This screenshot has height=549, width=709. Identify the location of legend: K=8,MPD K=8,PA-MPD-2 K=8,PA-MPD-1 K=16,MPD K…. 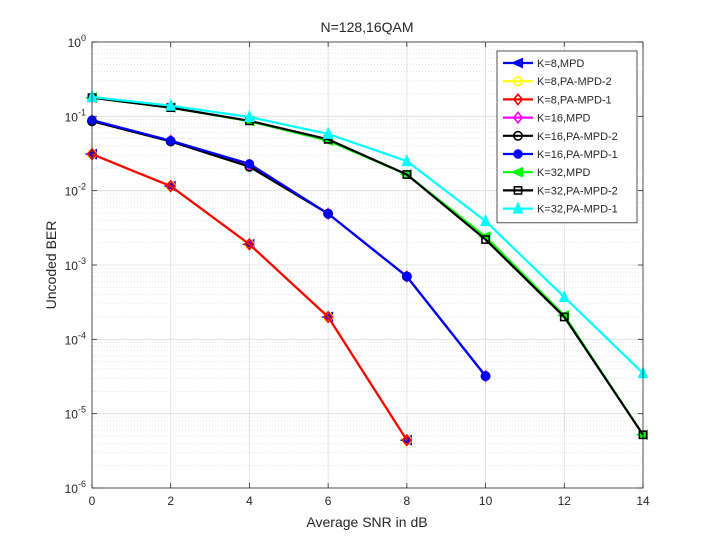
(567, 137).